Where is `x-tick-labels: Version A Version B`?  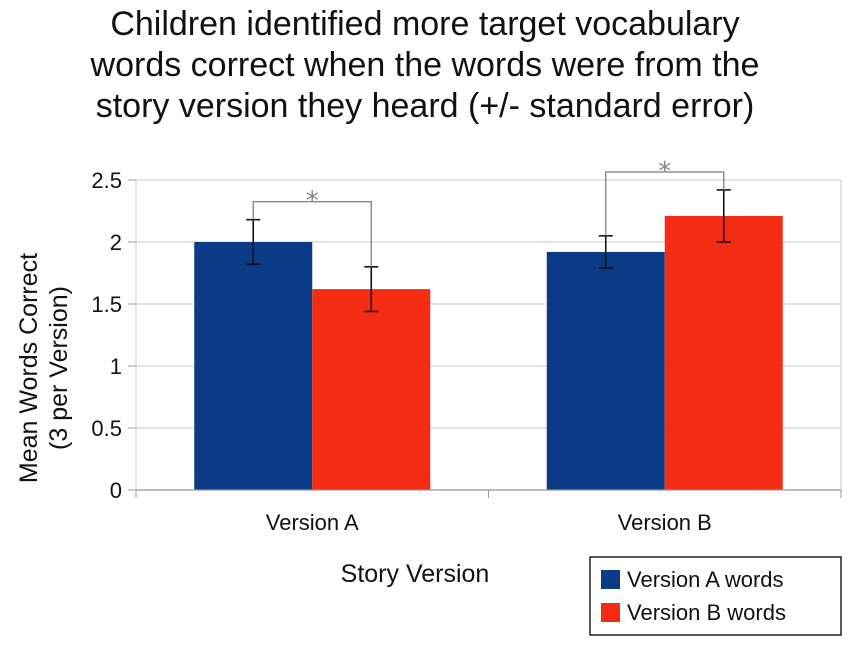
x-tick-labels: Version A Version B is located at coordinates (489, 522).